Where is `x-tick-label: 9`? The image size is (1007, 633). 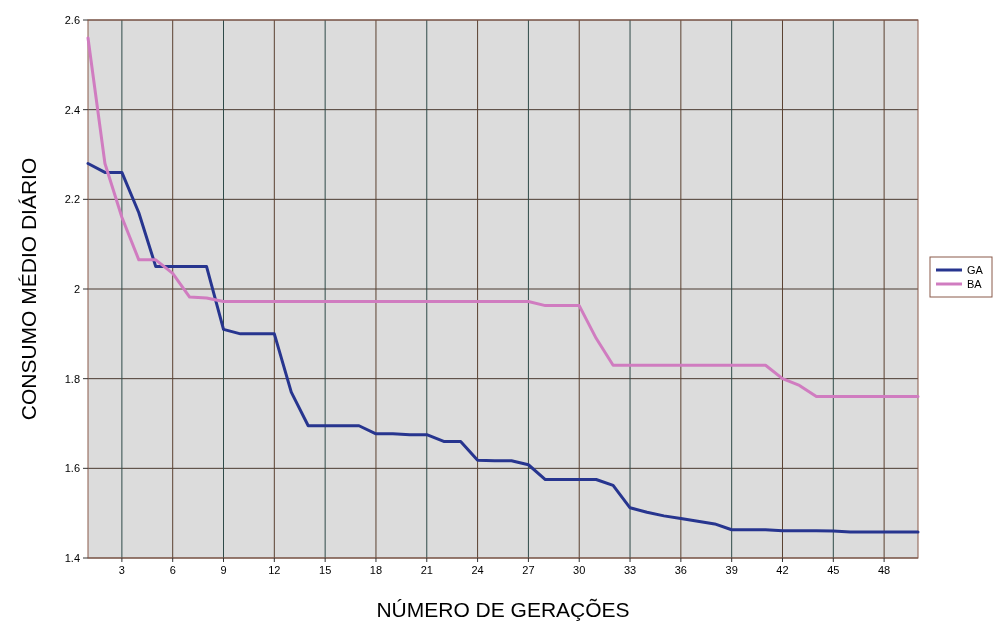 x-tick-label: 9 is located at coordinates (223, 570).